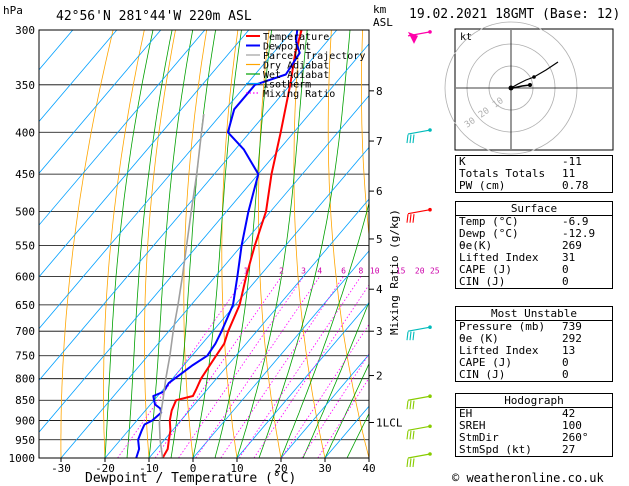 This screenshot has height=486, width=629. What do you see at coordinates (466, 37) in the screenshot?
I see `hodograph-unit: kt` at bounding box center [466, 37].